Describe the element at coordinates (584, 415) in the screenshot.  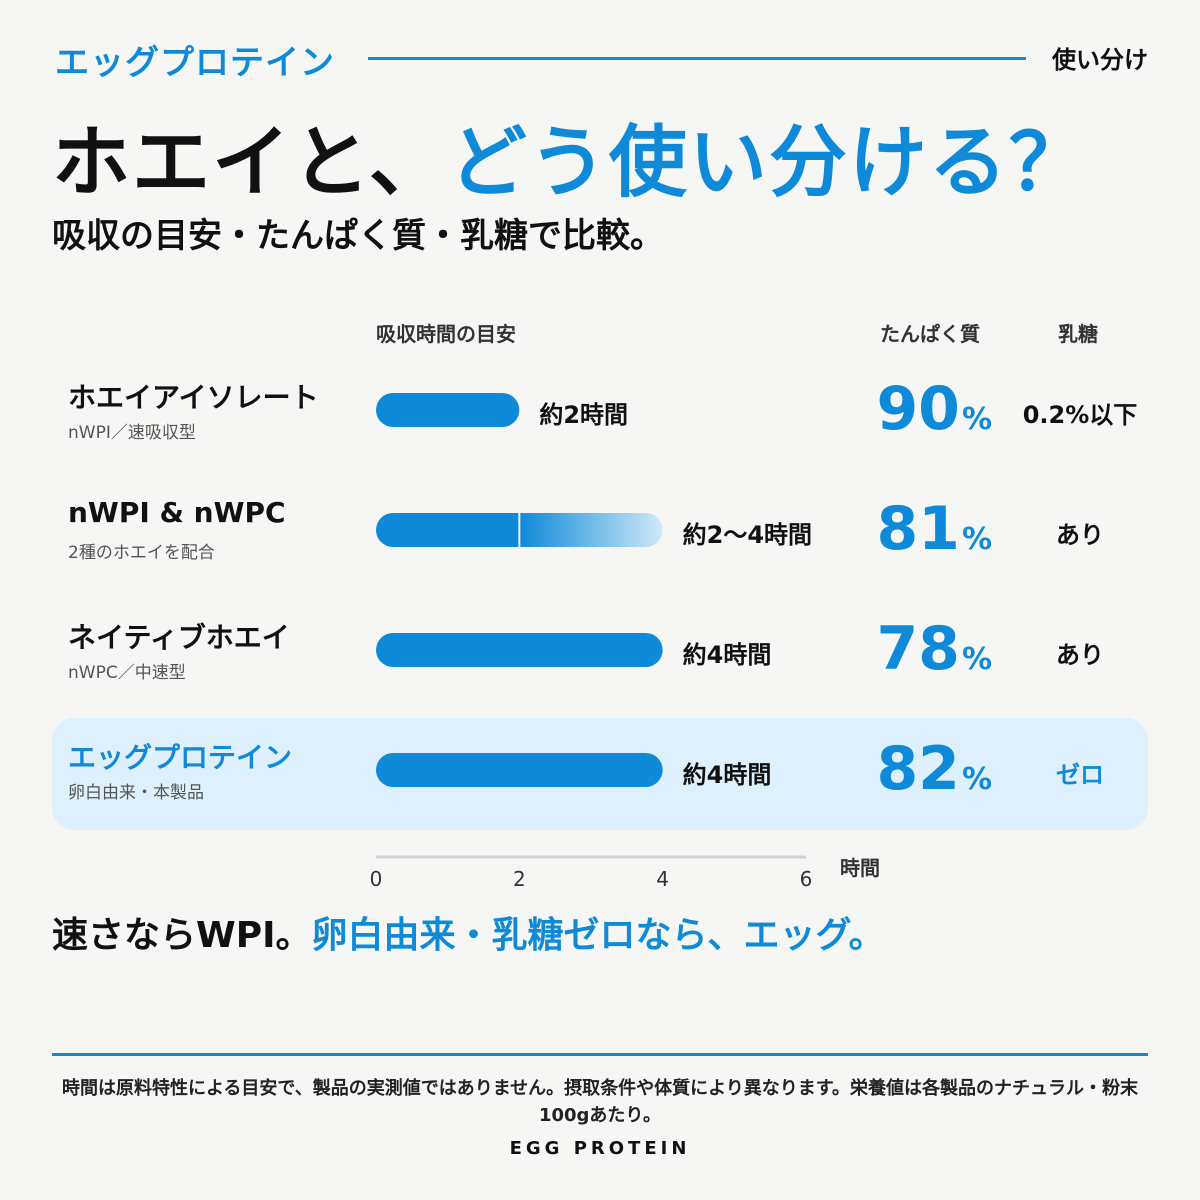
I see `bar-duration-label: 約2時間` at that location.